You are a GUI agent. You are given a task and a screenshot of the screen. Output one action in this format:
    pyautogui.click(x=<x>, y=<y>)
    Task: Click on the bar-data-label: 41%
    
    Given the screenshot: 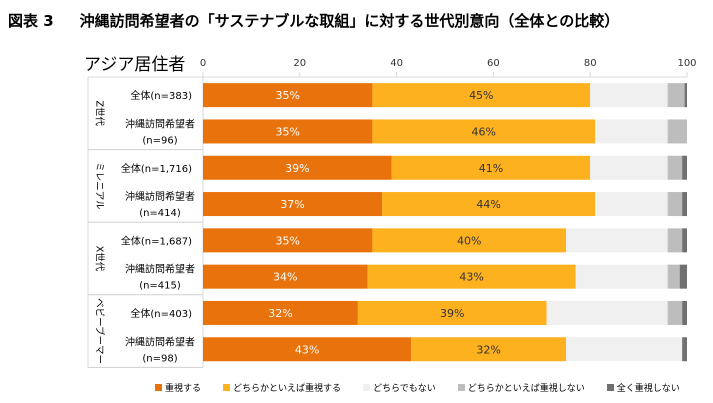 What is the action you would take?
    pyautogui.click(x=491, y=168)
    